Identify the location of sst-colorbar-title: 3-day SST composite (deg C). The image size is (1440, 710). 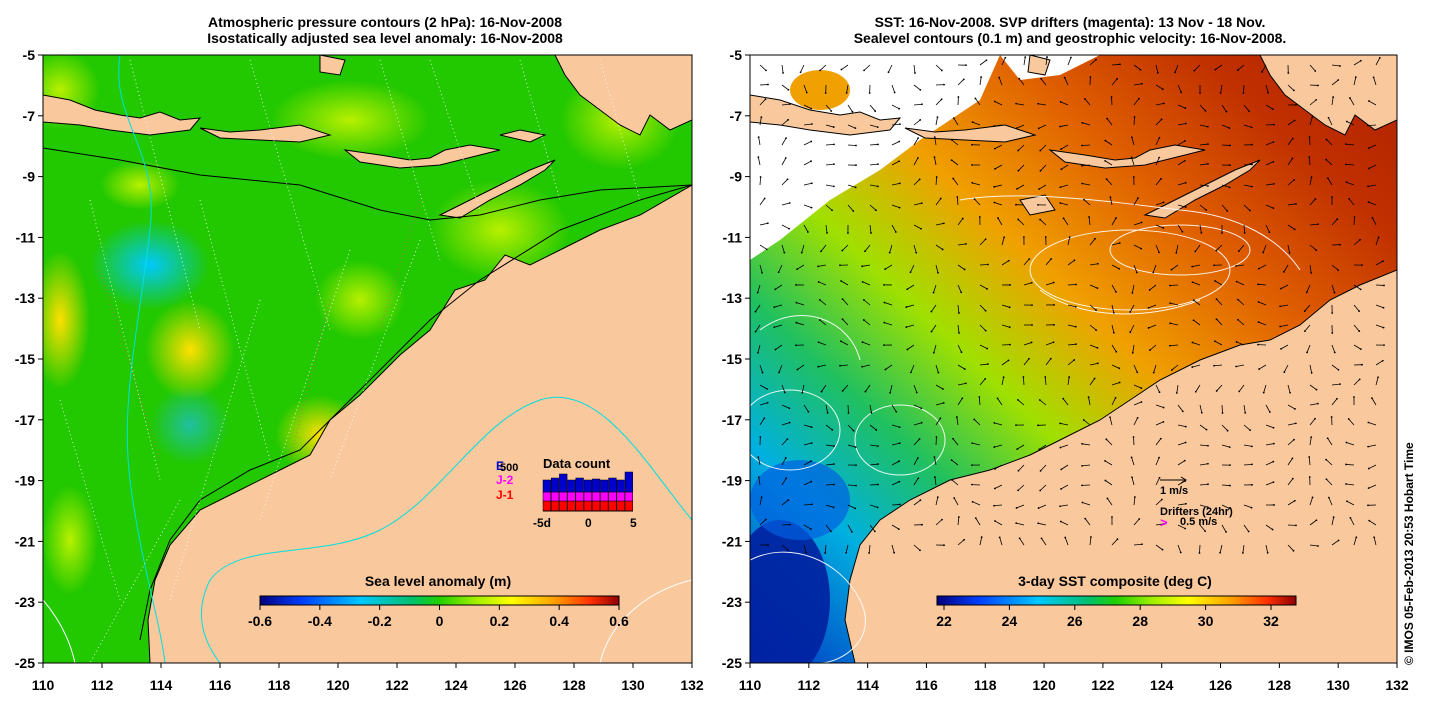
(1115, 581).